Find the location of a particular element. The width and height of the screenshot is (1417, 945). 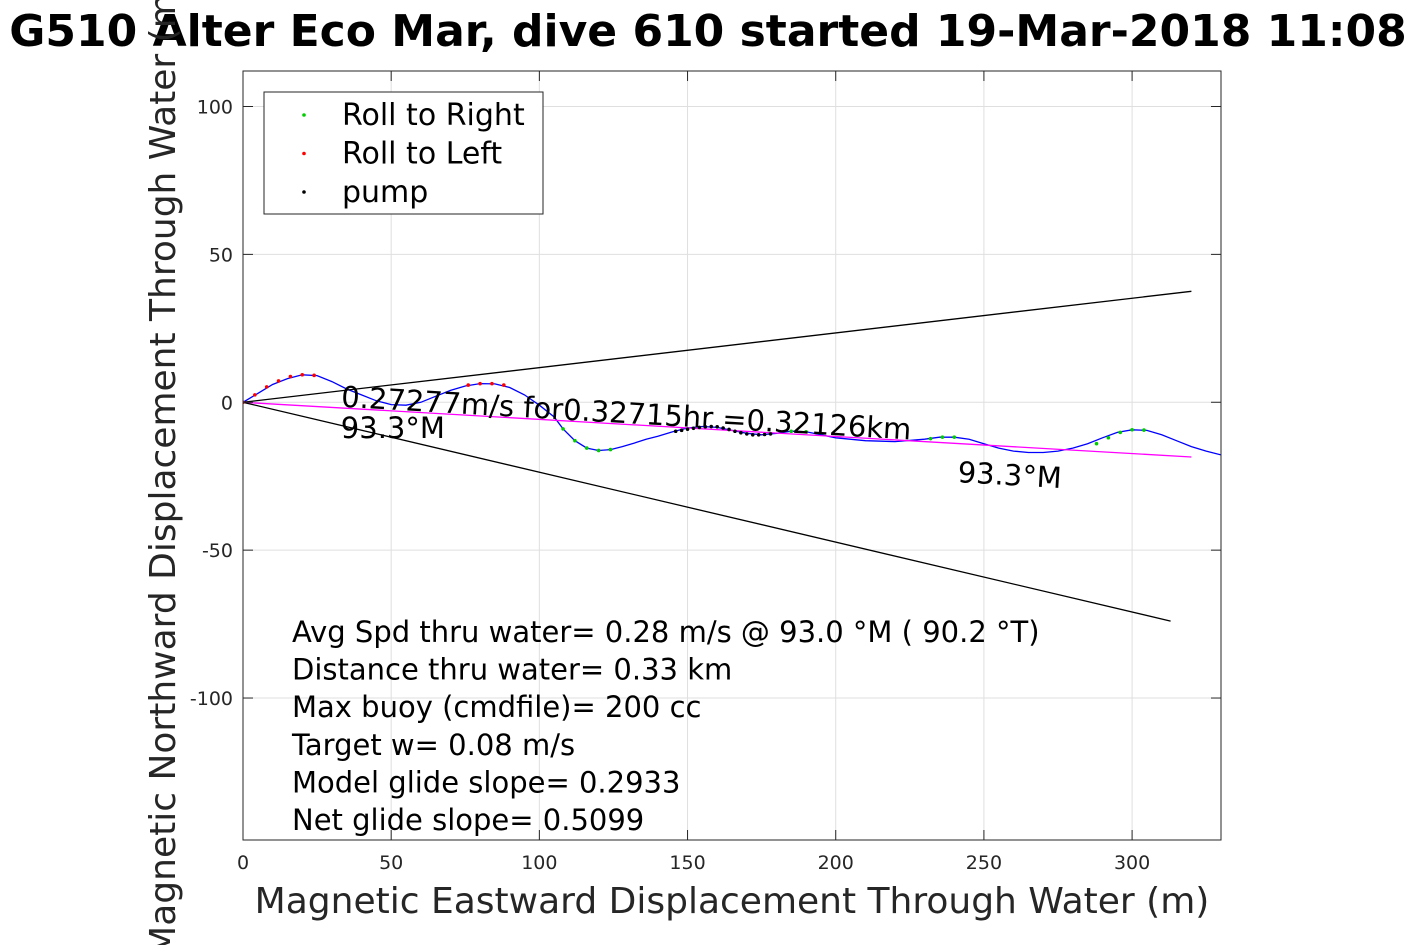

legend-label: Roll to Right is located at coordinates (433, 115).